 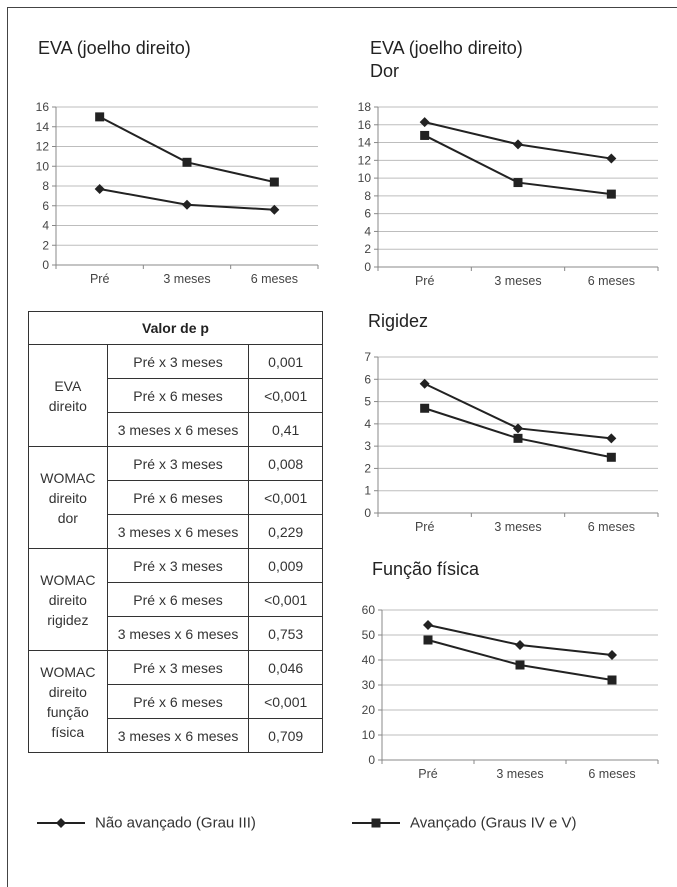 What do you see at coordinates (177, 193) in the screenshot?
I see `chart-eva-joelho-direito: 0 2 4 6 8 10 12 14 16 Pré 3 meses 6 meses` at bounding box center [177, 193].